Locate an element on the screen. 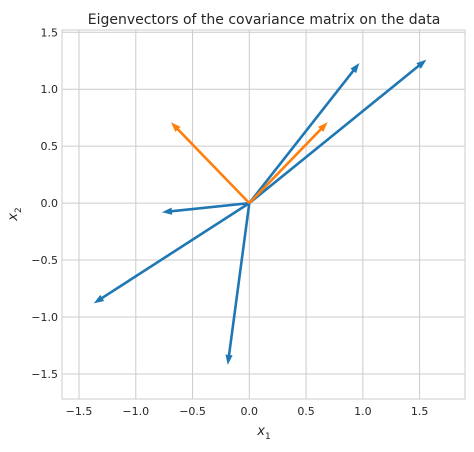 The height and width of the screenshot is (452, 474). x-tick-label: −1.0 is located at coordinates (135, 411).